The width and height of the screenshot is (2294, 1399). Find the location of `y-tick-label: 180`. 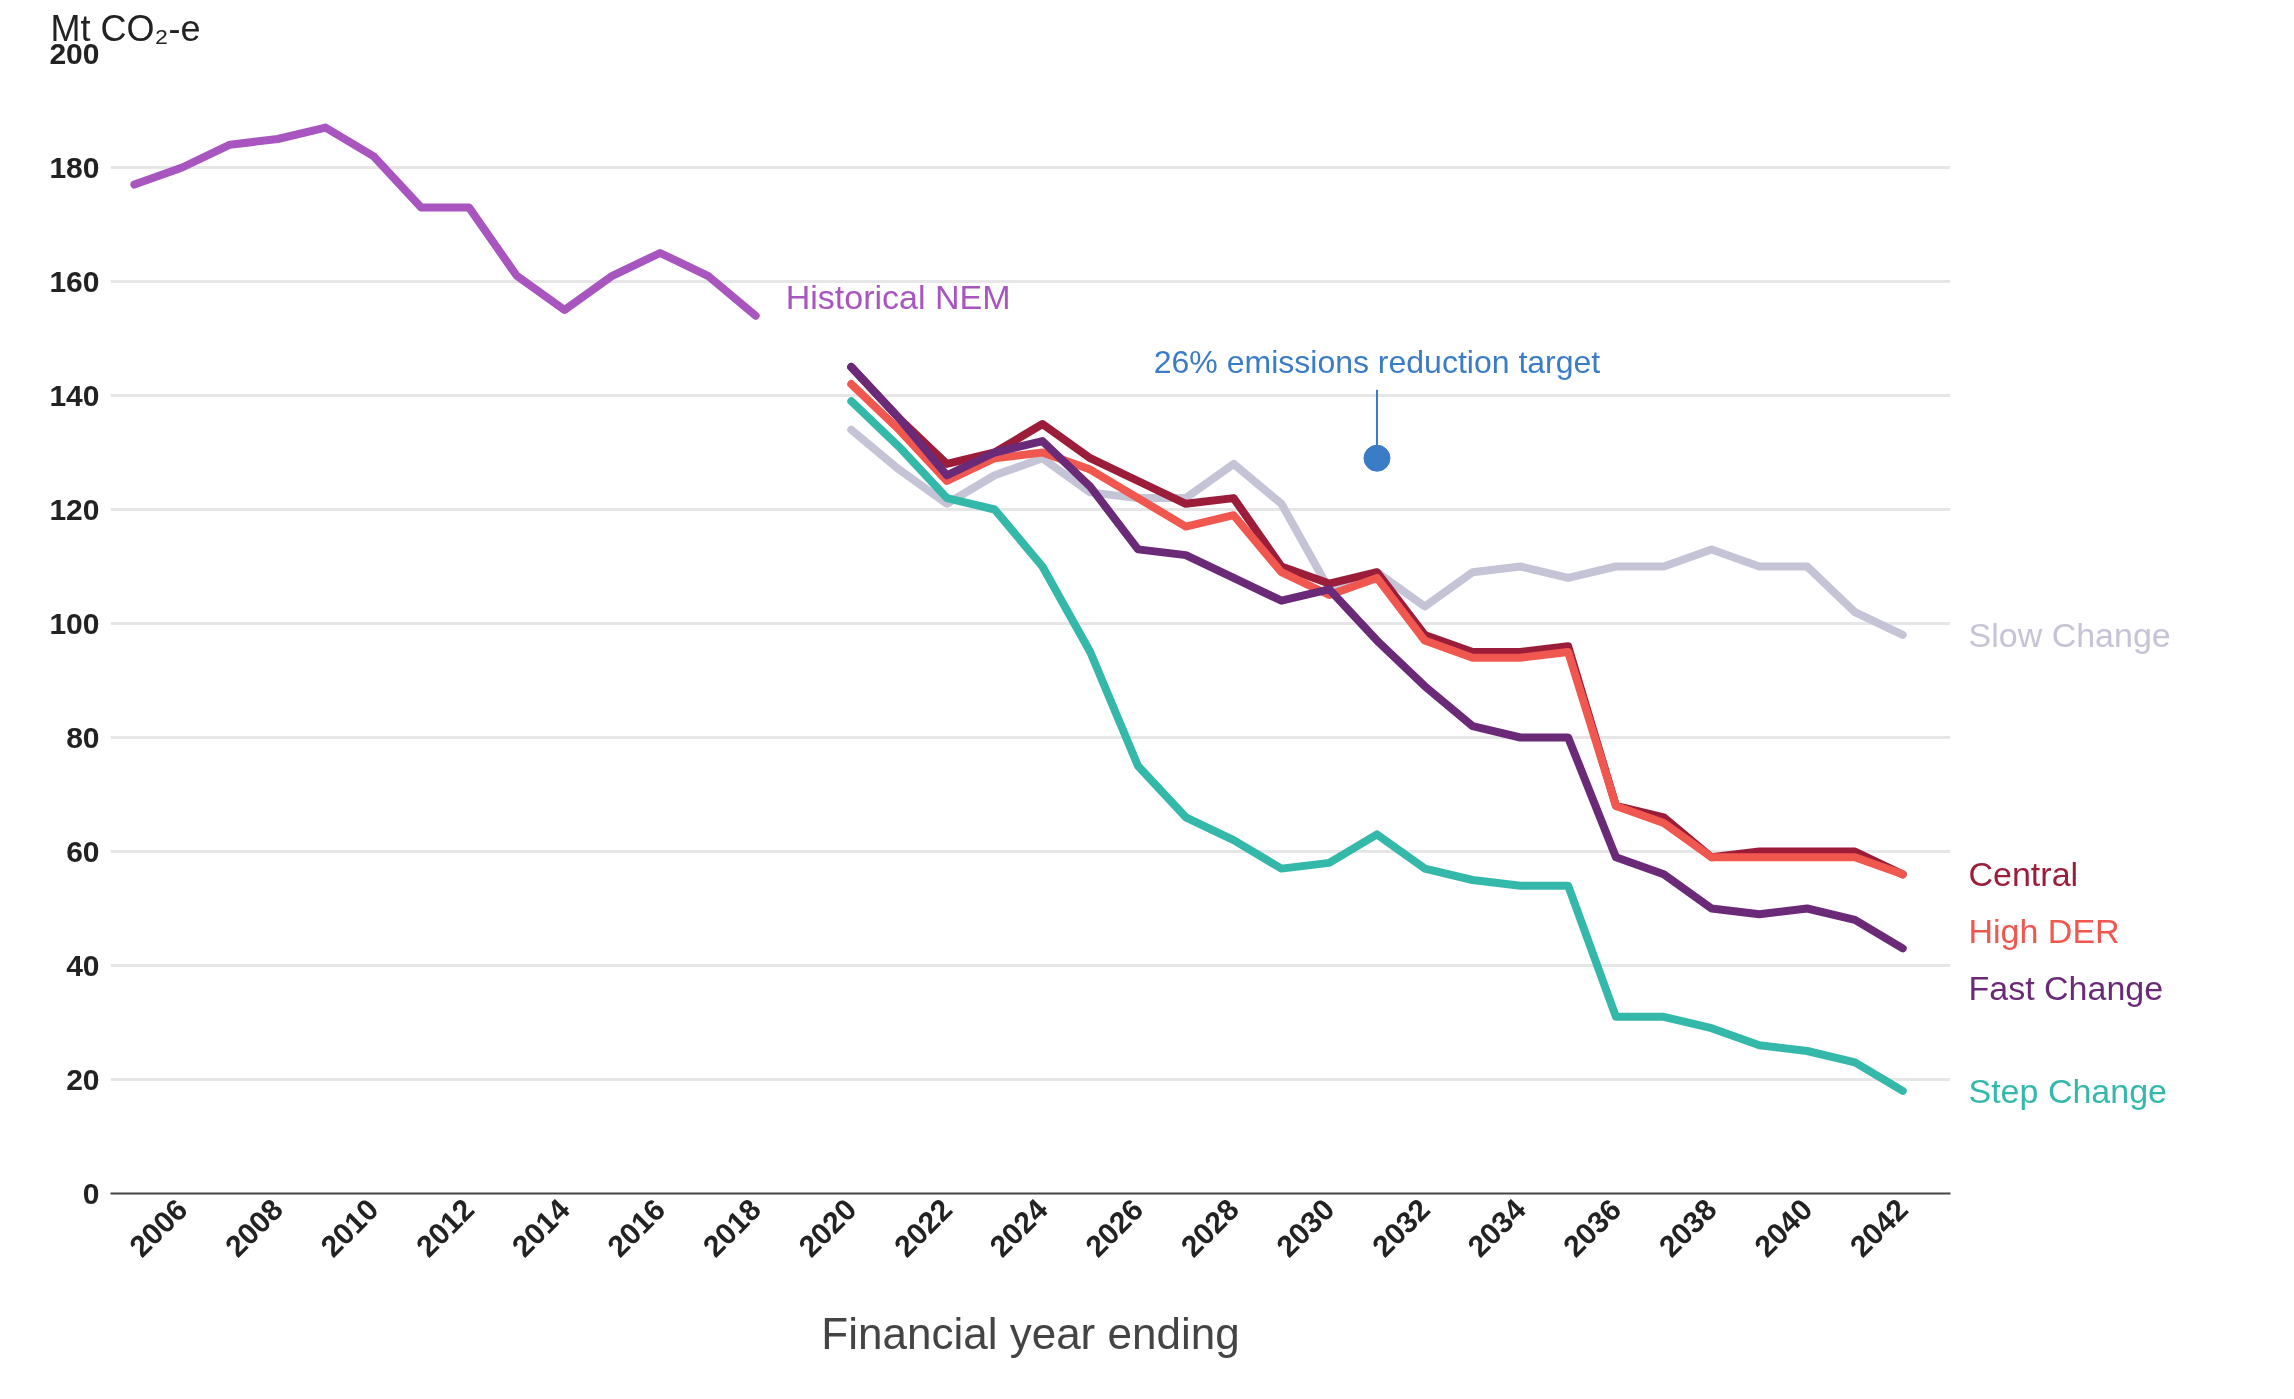

y-tick-label: 180 is located at coordinates (74, 167).